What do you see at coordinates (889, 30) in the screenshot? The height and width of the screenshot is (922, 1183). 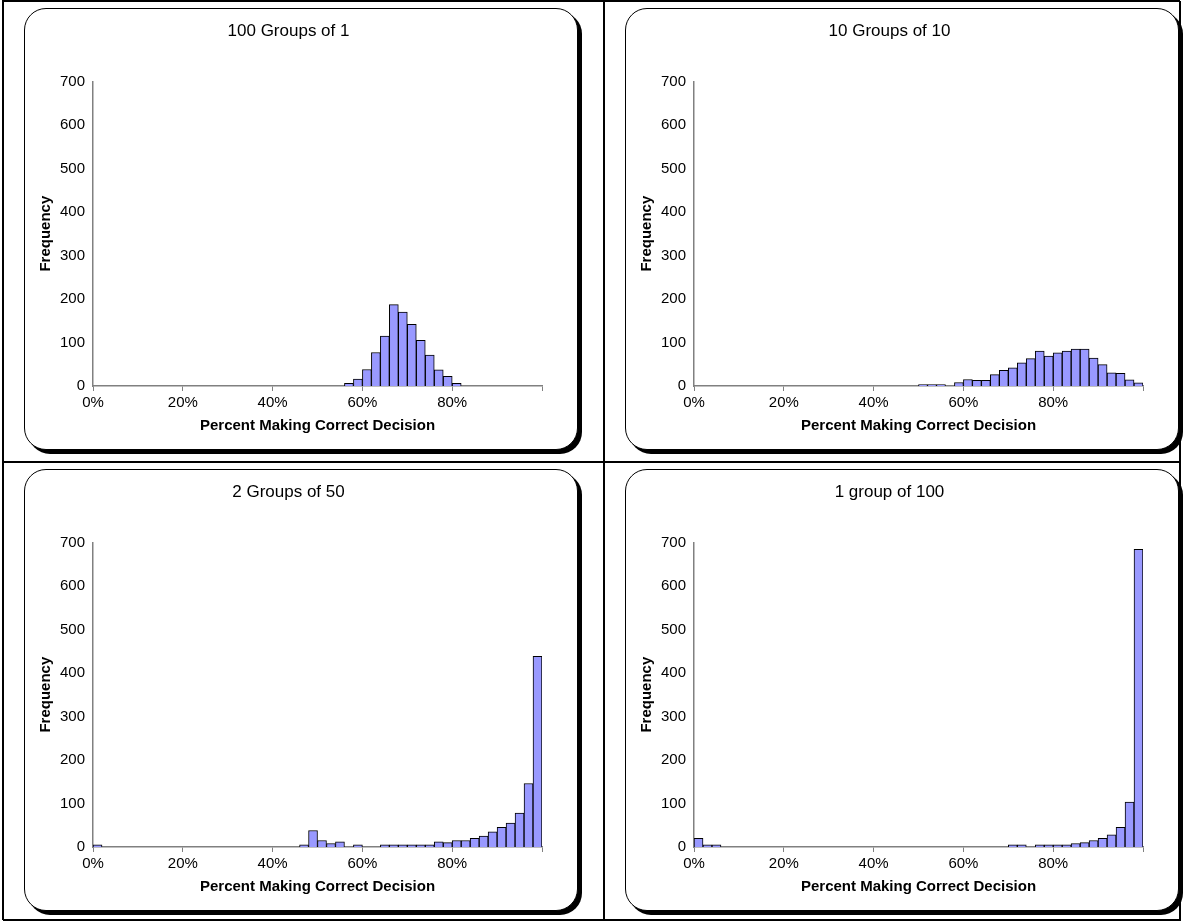 I see `chart-title: 10 Groups of 10` at bounding box center [889, 30].